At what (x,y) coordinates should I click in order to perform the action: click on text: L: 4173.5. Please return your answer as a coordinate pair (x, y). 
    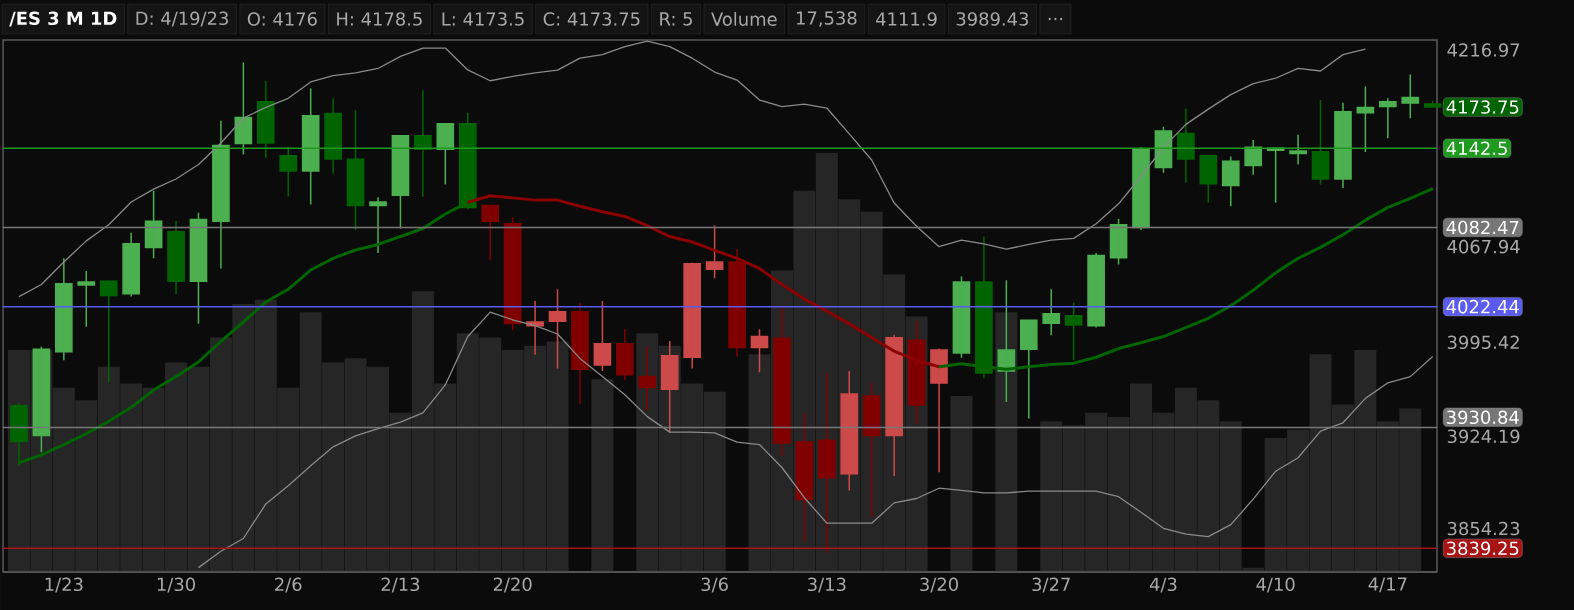
    Looking at the image, I should click on (483, 19).